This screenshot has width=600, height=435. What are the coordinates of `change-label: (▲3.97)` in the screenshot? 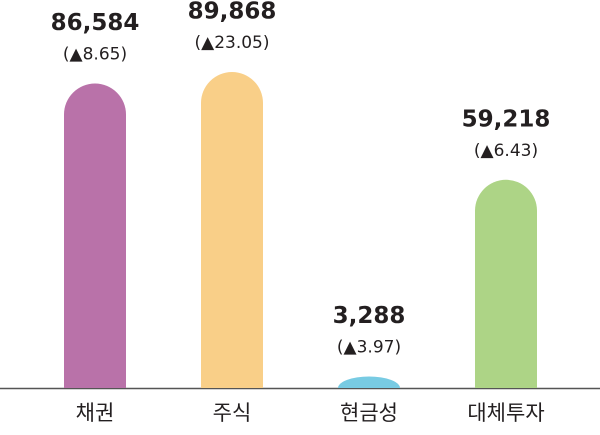 It's located at (369, 347).